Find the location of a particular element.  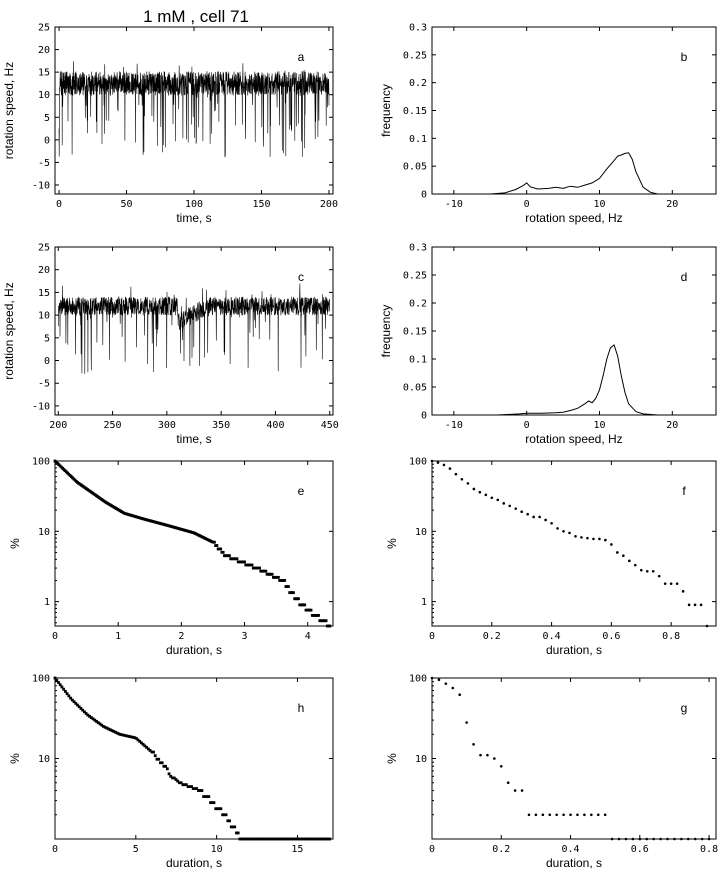

y-tick-label: 0.1 is located at coordinates (418, 360).